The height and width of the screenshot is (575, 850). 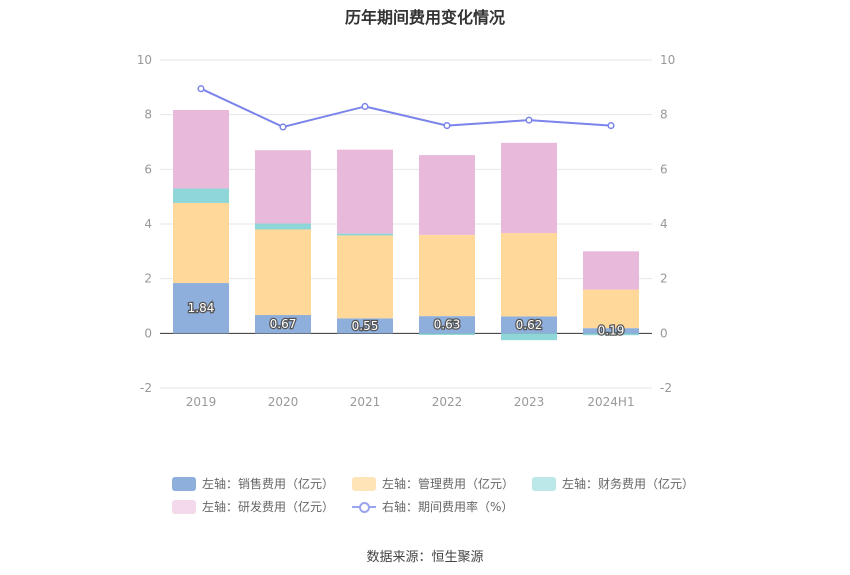 I want to click on x-tick-label: 2019, so click(x=201, y=402).